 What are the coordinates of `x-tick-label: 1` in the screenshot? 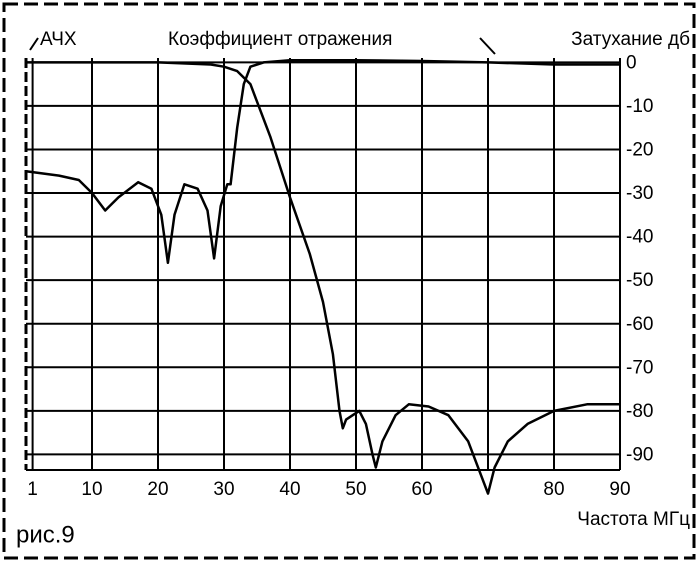 It's located at (32, 489).